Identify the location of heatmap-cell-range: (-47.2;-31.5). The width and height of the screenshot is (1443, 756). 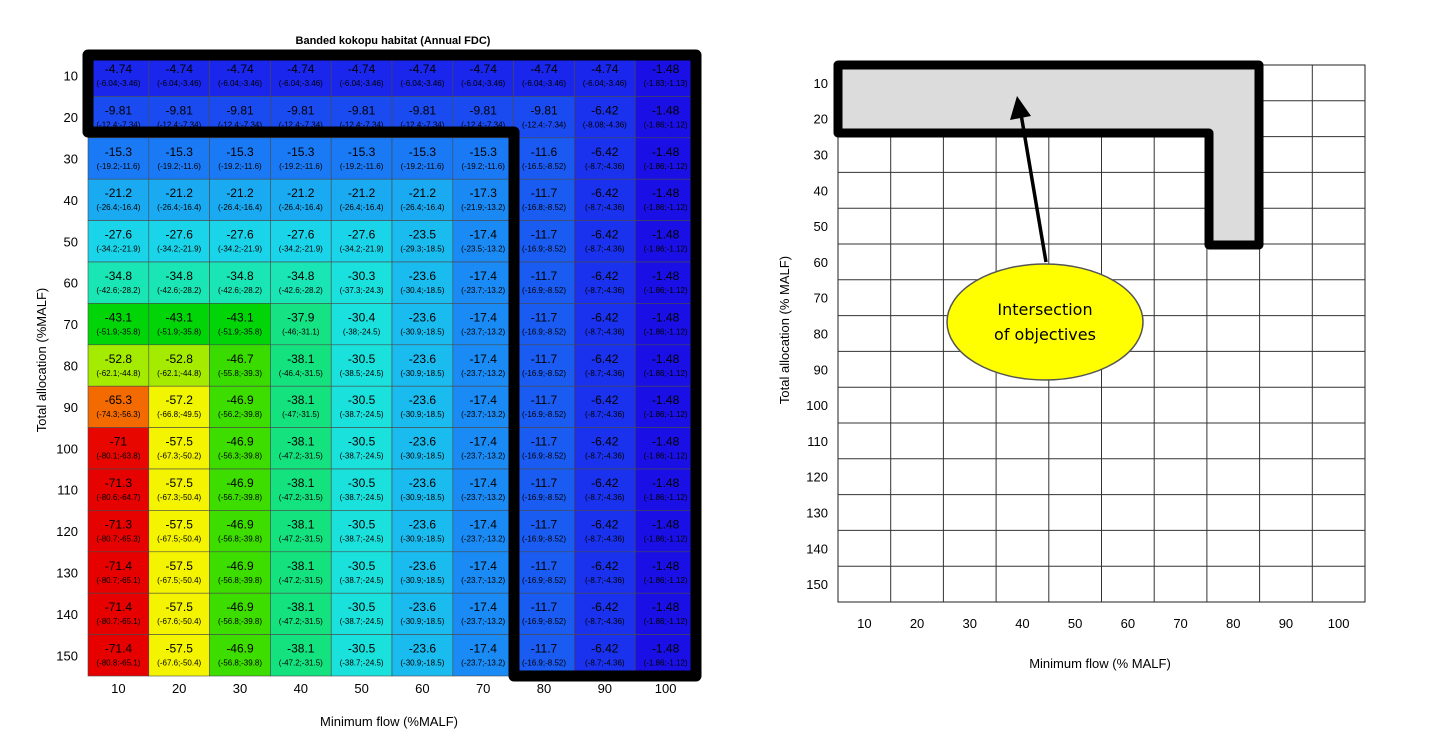
(301, 621).